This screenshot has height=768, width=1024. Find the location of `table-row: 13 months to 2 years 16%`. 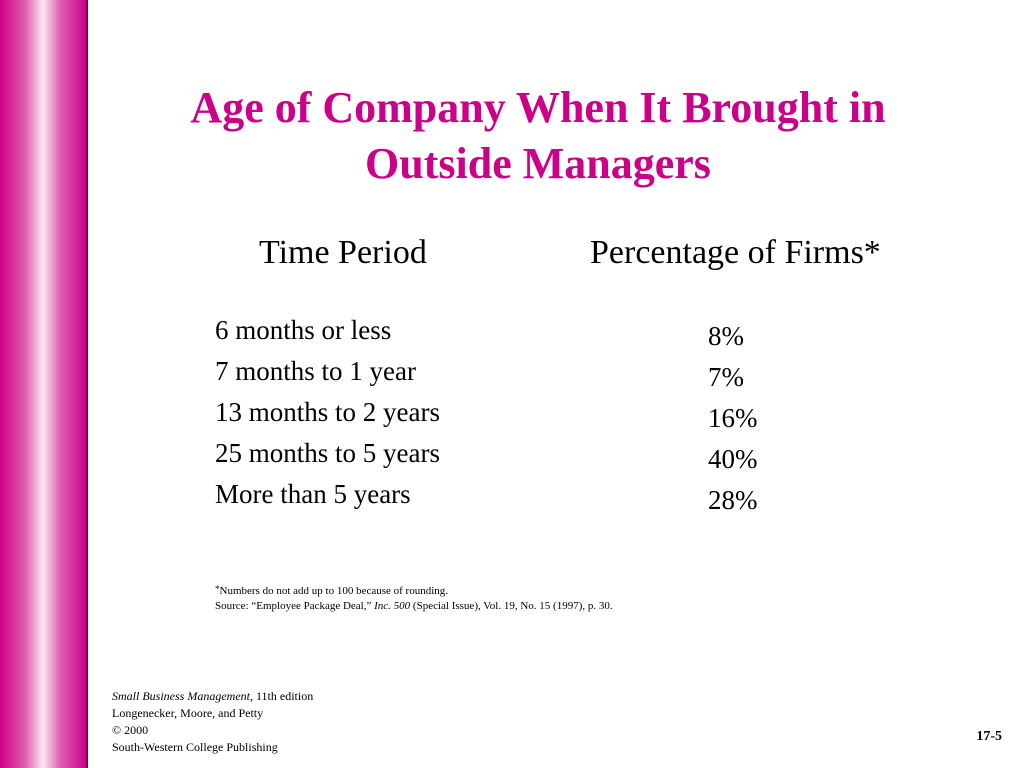

table-row: 13 months to 2 years 16% is located at coordinates (515, 414).